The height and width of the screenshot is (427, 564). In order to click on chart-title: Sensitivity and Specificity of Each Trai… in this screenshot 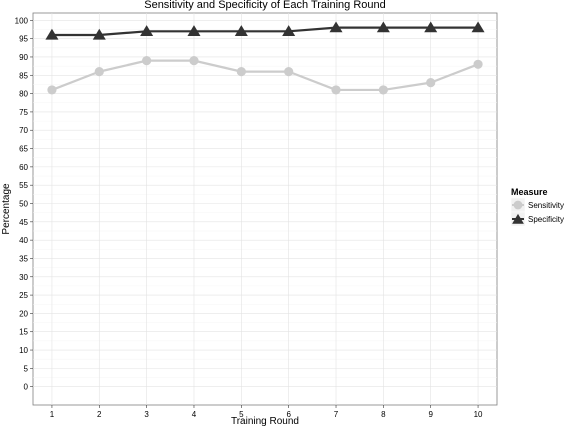, I will do `click(265, 5)`.